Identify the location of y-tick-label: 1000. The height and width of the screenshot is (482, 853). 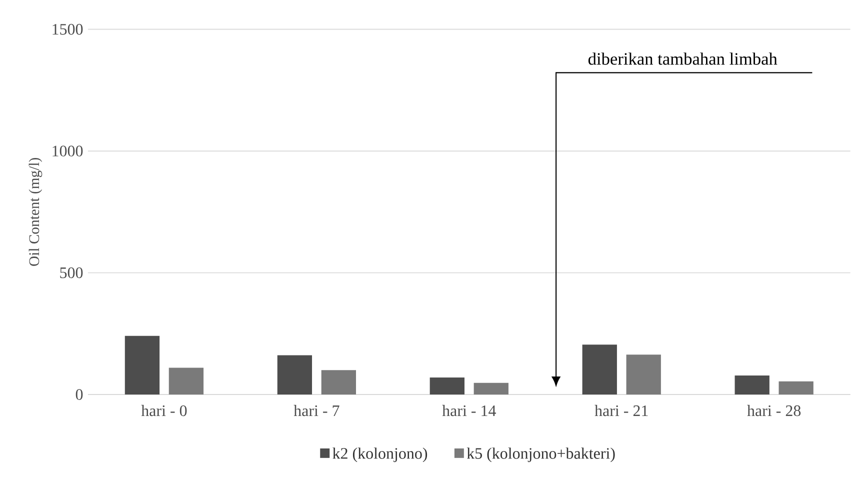
(67, 150).